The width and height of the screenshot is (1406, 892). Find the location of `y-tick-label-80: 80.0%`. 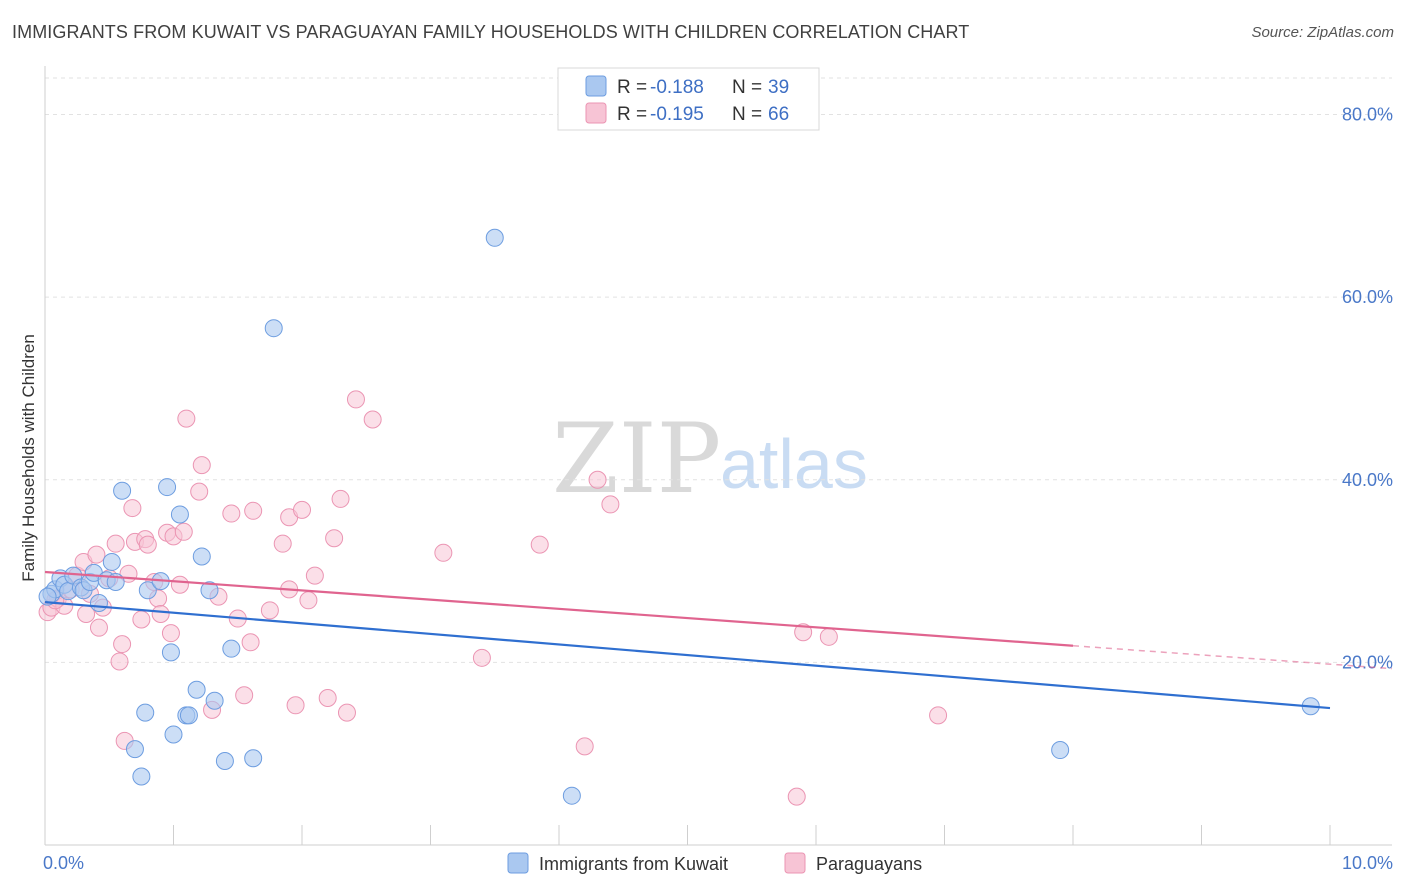

y-tick-label-80: 80.0% is located at coordinates (1367, 115).